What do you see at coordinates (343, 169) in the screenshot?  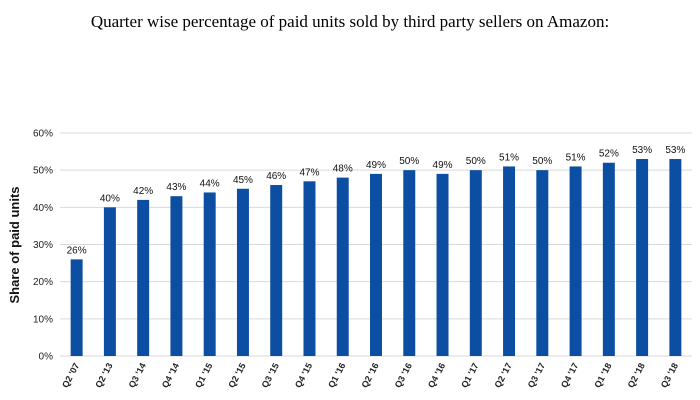 I see `data-label: 48%` at bounding box center [343, 169].